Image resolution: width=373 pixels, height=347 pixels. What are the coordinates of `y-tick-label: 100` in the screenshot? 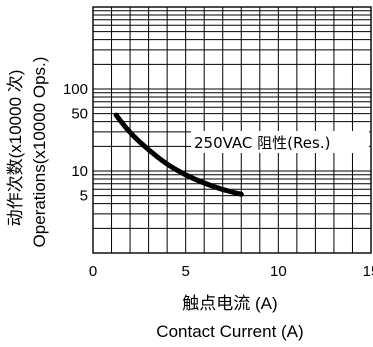 It's located at (75, 89).